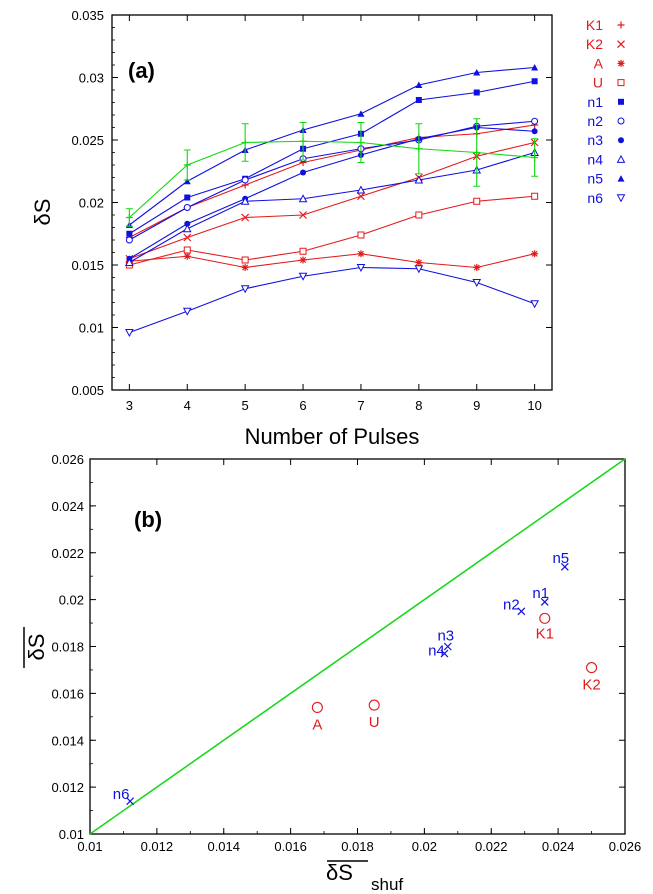 The height and width of the screenshot is (894, 653). I want to click on panel-b-point-n6: n6, so click(124, 796).